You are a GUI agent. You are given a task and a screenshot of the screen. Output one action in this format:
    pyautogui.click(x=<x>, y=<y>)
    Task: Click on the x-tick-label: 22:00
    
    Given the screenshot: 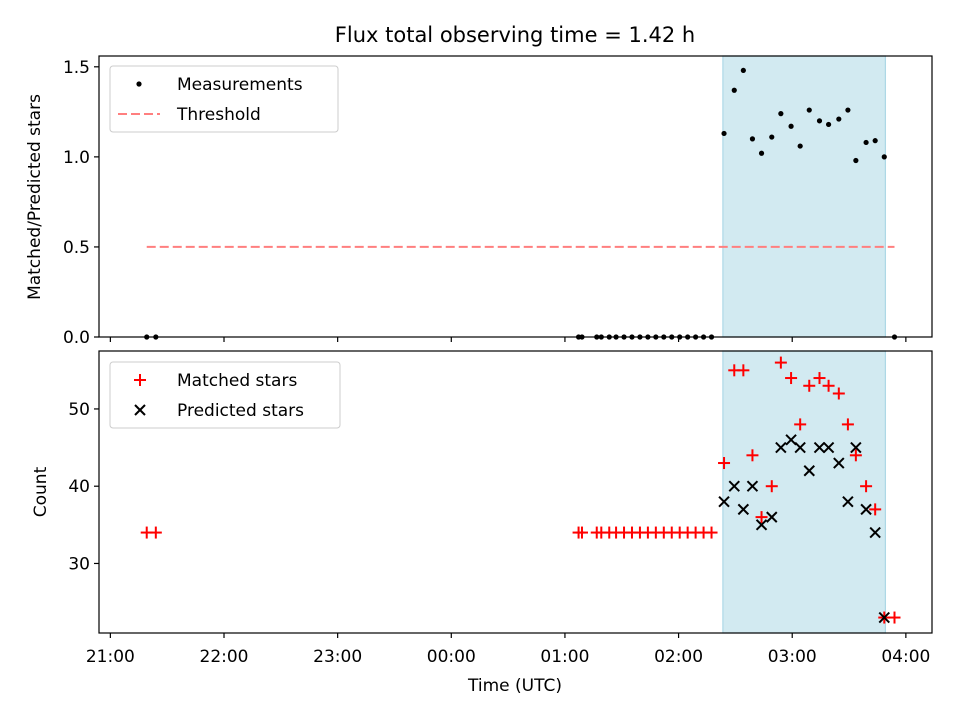 What is the action you would take?
    pyautogui.click(x=224, y=657)
    